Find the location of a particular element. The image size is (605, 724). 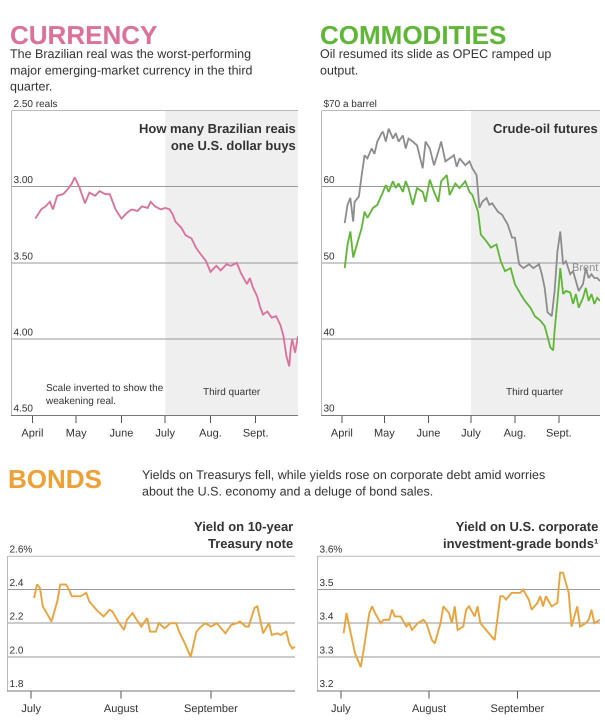

series-label: Brent is located at coordinates (585, 268).